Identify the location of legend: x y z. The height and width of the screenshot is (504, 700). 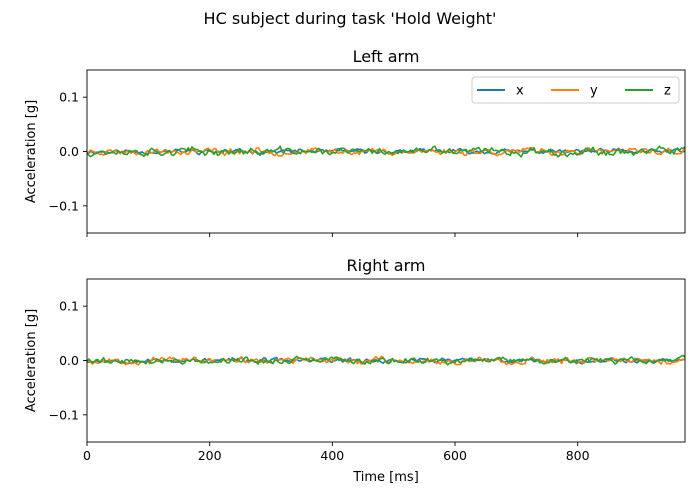
(575, 90).